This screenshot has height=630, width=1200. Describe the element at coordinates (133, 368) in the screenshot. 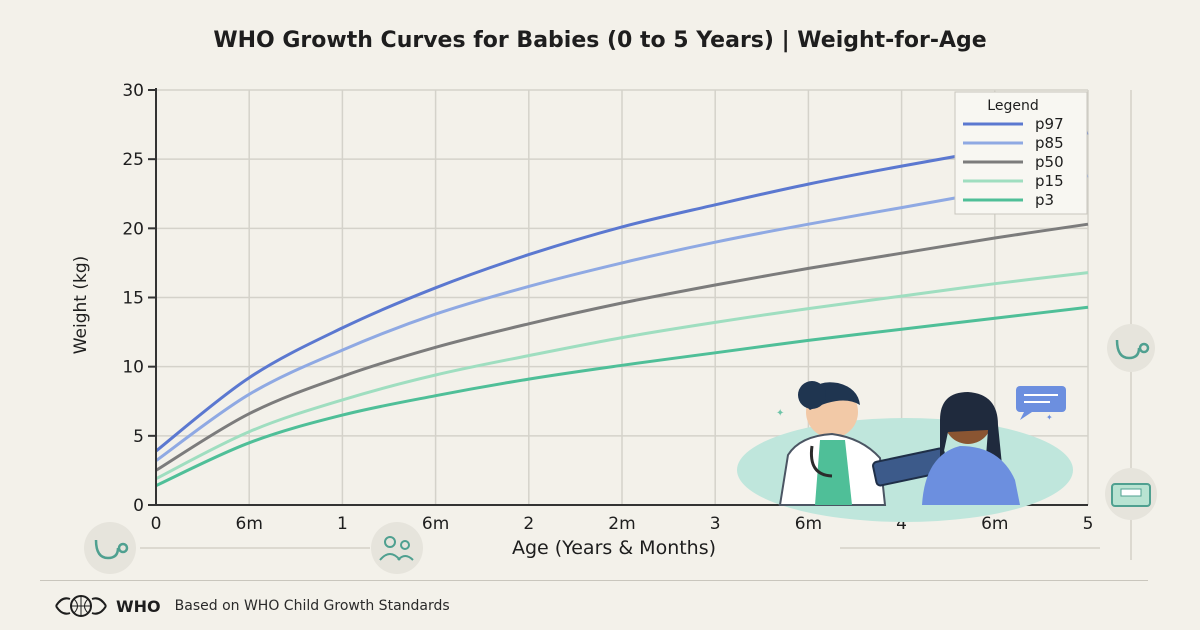

I see `y-tick-label: 10` at that location.